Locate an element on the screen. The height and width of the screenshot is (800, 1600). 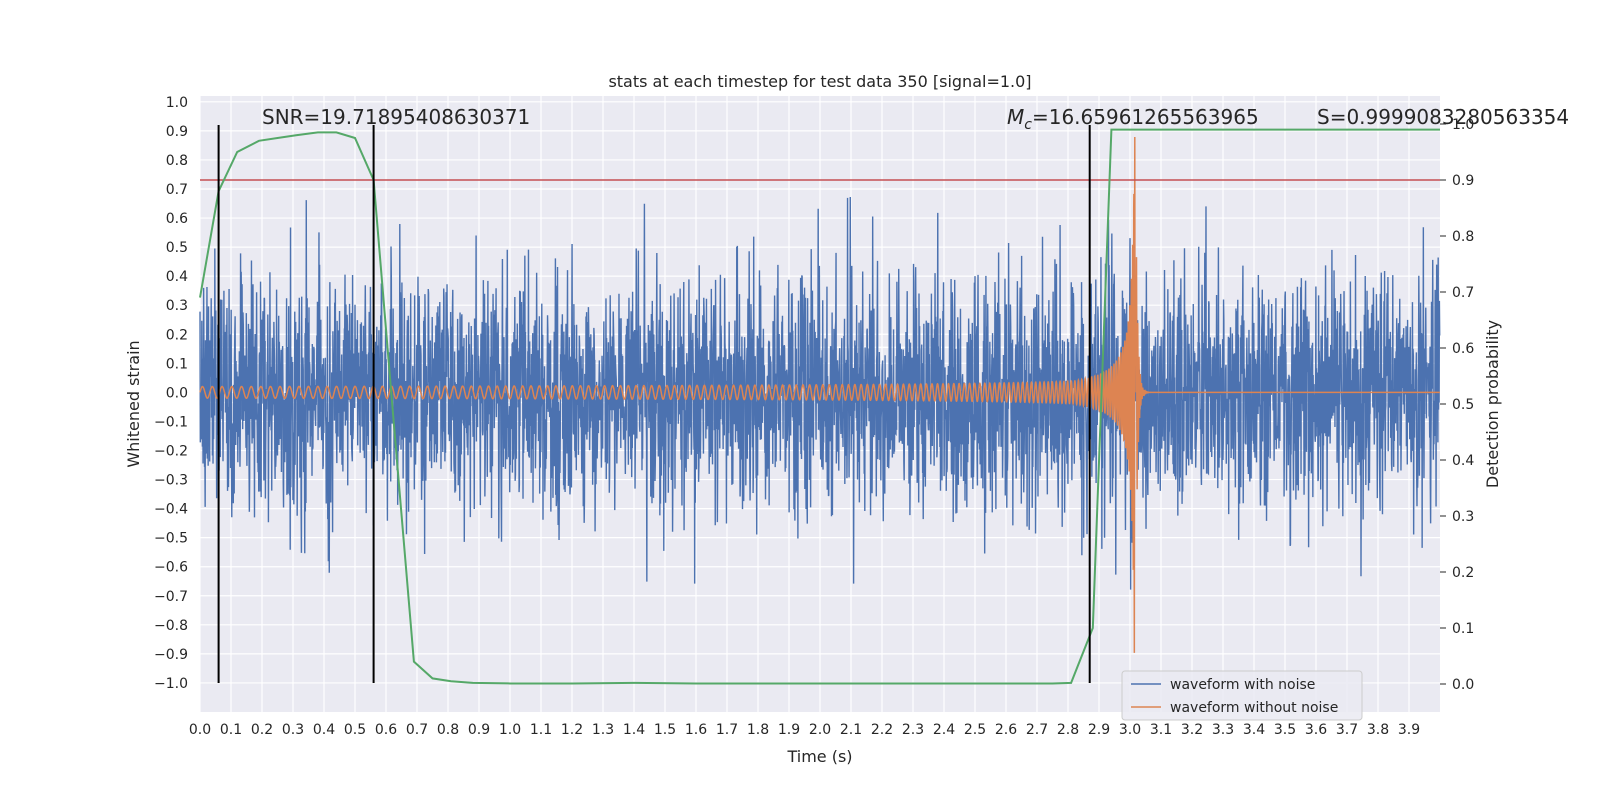
x-tick-label: 1.2 is located at coordinates (572, 730).